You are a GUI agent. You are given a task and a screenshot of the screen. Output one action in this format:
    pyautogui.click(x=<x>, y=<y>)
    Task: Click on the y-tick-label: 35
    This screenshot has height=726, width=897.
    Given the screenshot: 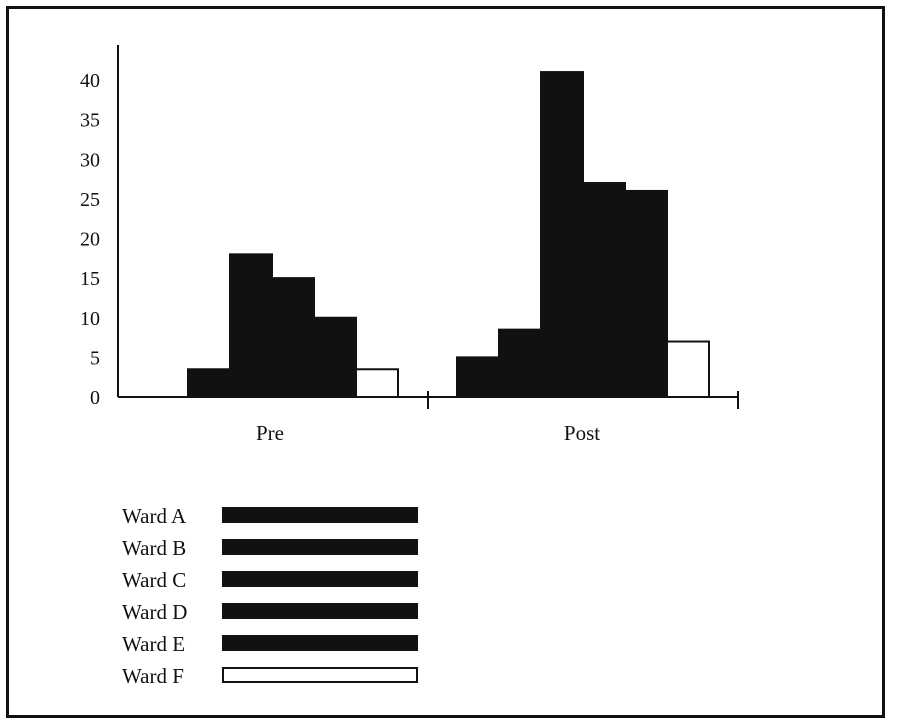 What is the action you would take?
    pyautogui.click(x=90, y=121)
    